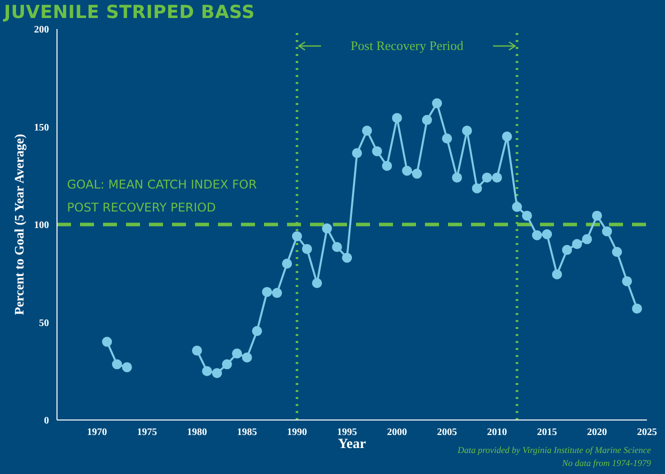 Image resolution: width=665 pixels, height=474 pixels. I want to click on x-tick-label: 2010, so click(497, 432).